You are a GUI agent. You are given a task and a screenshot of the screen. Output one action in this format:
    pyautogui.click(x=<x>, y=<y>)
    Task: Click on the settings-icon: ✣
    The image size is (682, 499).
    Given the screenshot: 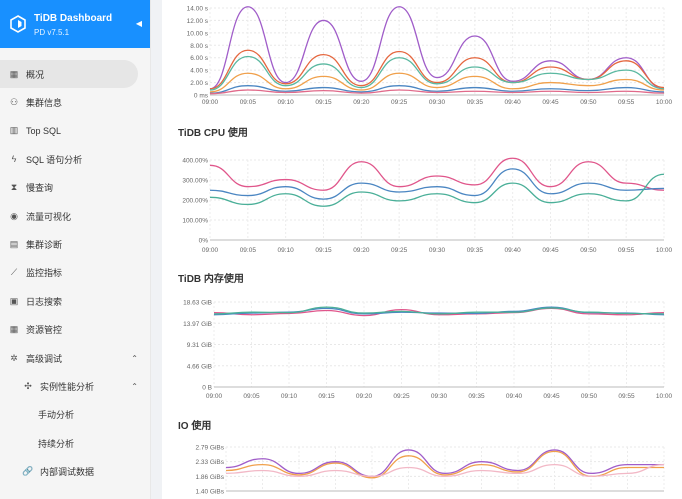 What is the action you would take?
    pyautogui.click(x=28, y=385)
    